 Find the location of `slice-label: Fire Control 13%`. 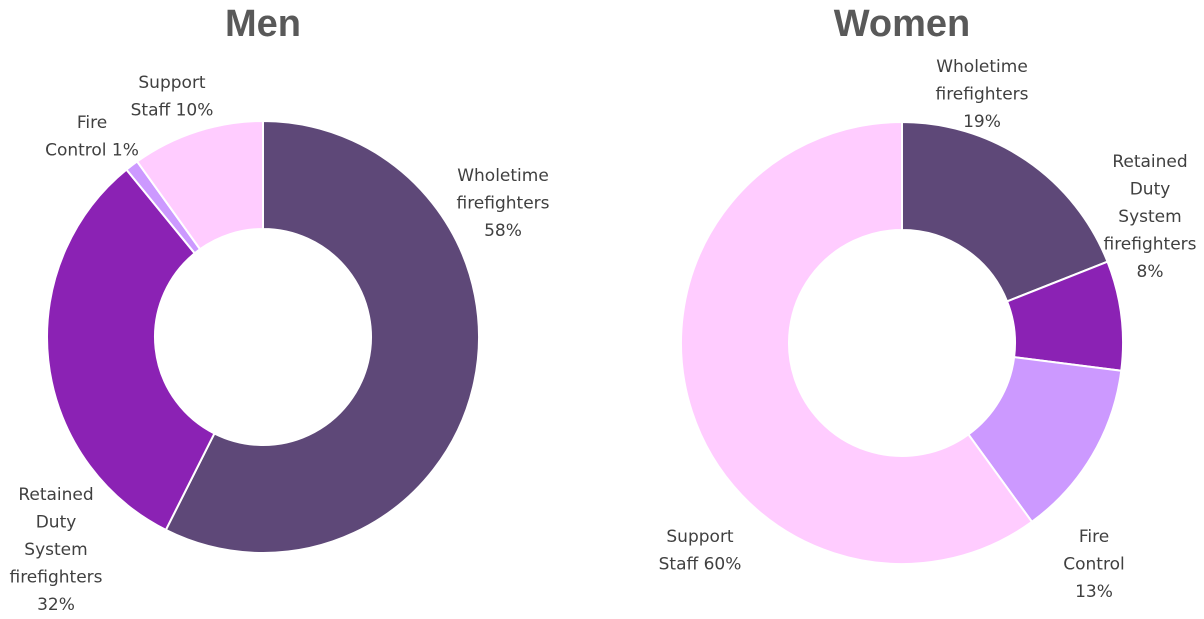

slice-label: Fire Control 13% is located at coordinates (1093, 564).